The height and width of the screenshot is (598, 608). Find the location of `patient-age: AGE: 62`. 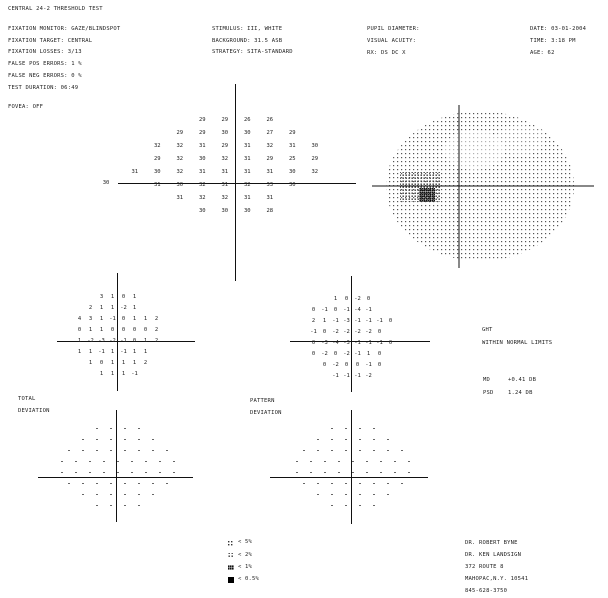

patient-age: AGE: 62 is located at coordinates (542, 53).